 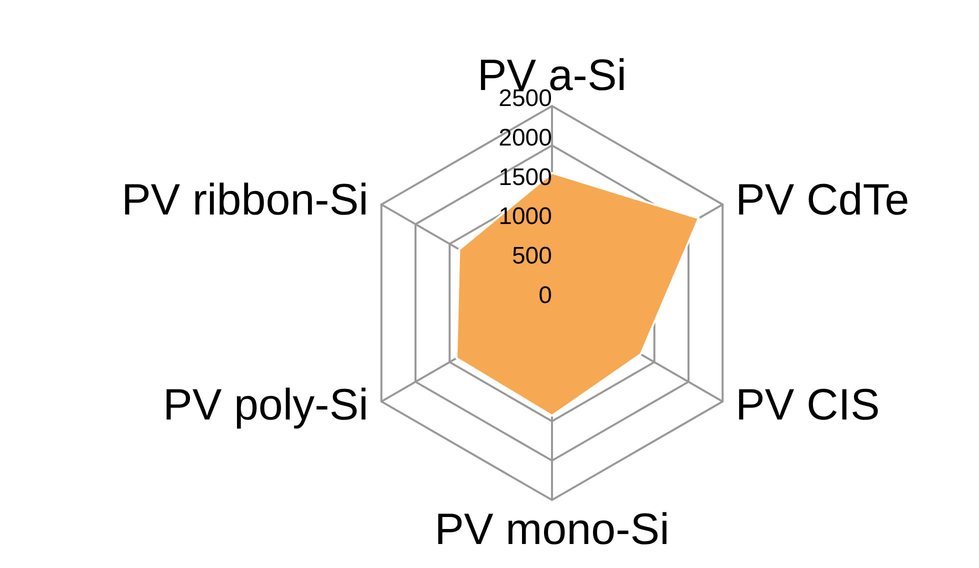 What do you see at coordinates (525, 177) in the screenshot?
I see `y-tick-label: 1500` at bounding box center [525, 177].